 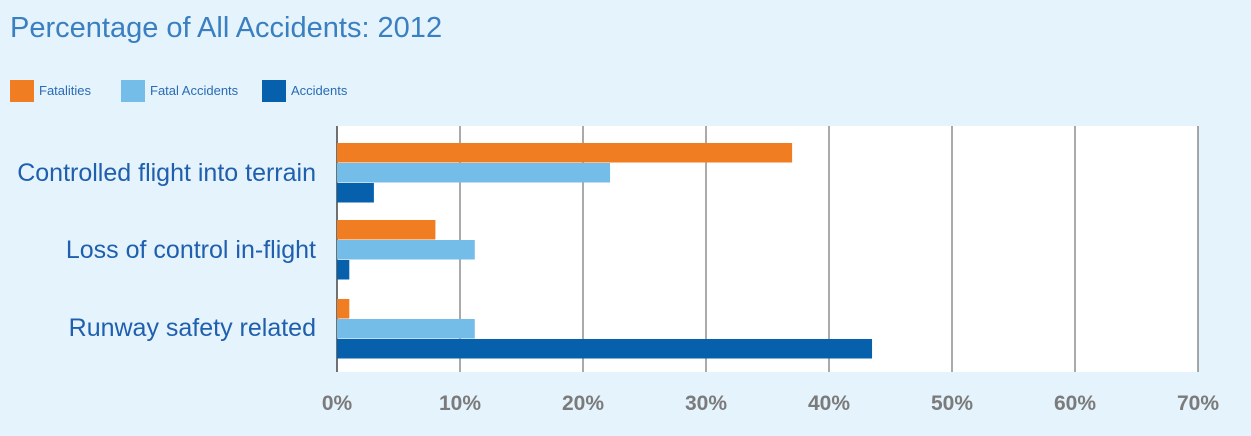 I want to click on x-tick-label: 60%, so click(x=1075, y=403).